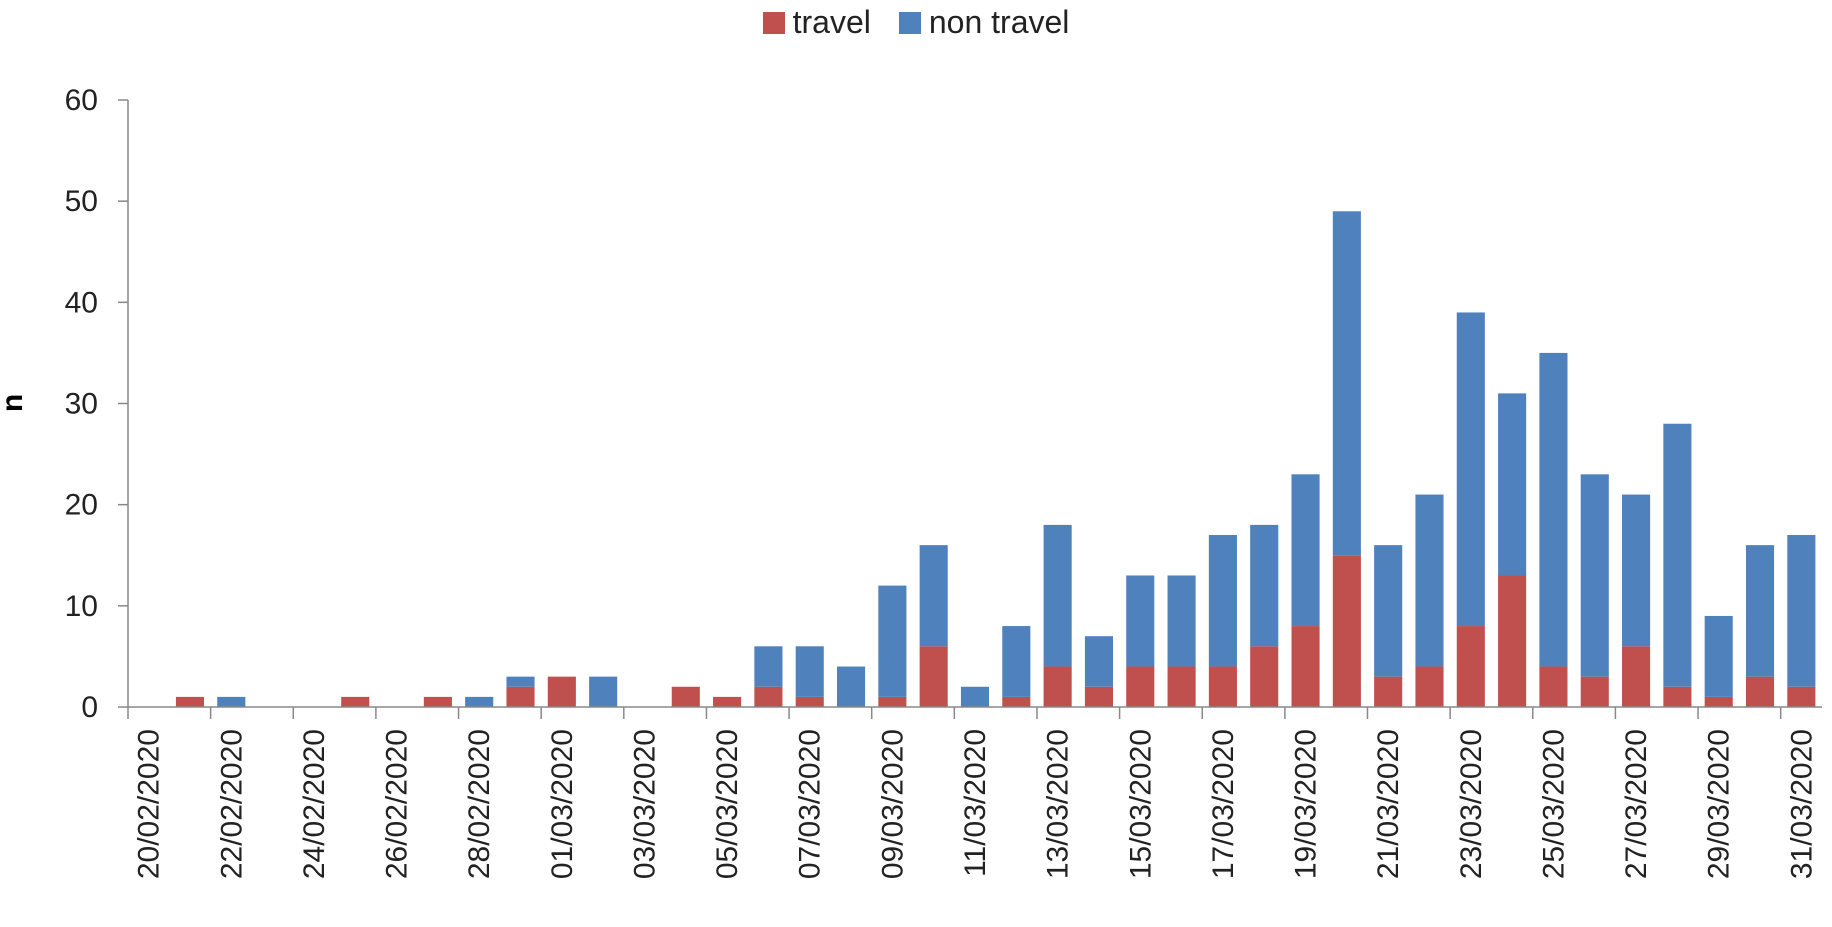 The image size is (1832, 927). What do you see at coordinates (909, 22) in the screenshot?
I see `legend-swatch-non-travel` at bounding box center [909, 22].